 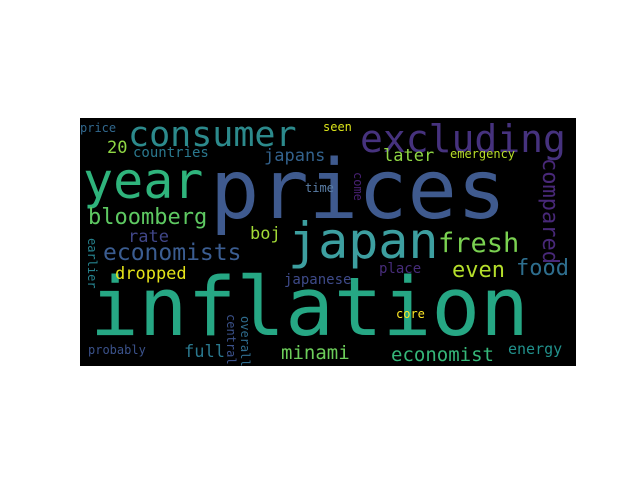 I want to click on word-rate: rate, so click(x=148, y=237).